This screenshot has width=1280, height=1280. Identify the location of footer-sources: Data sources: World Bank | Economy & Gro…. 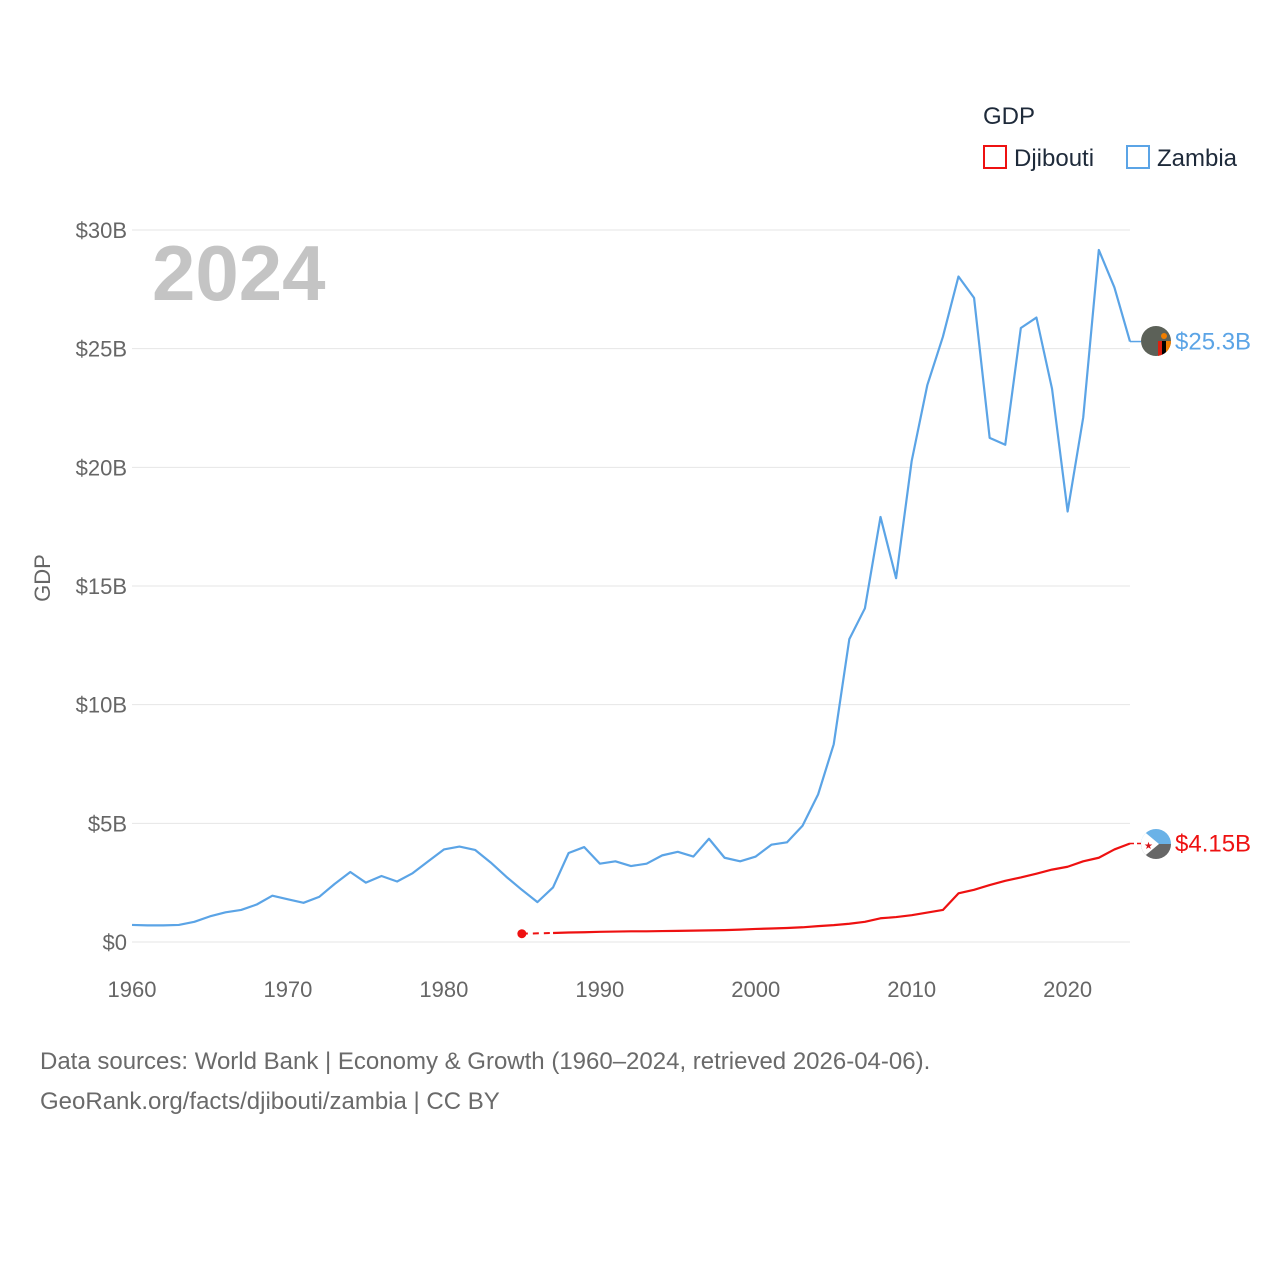
(485, 1061).